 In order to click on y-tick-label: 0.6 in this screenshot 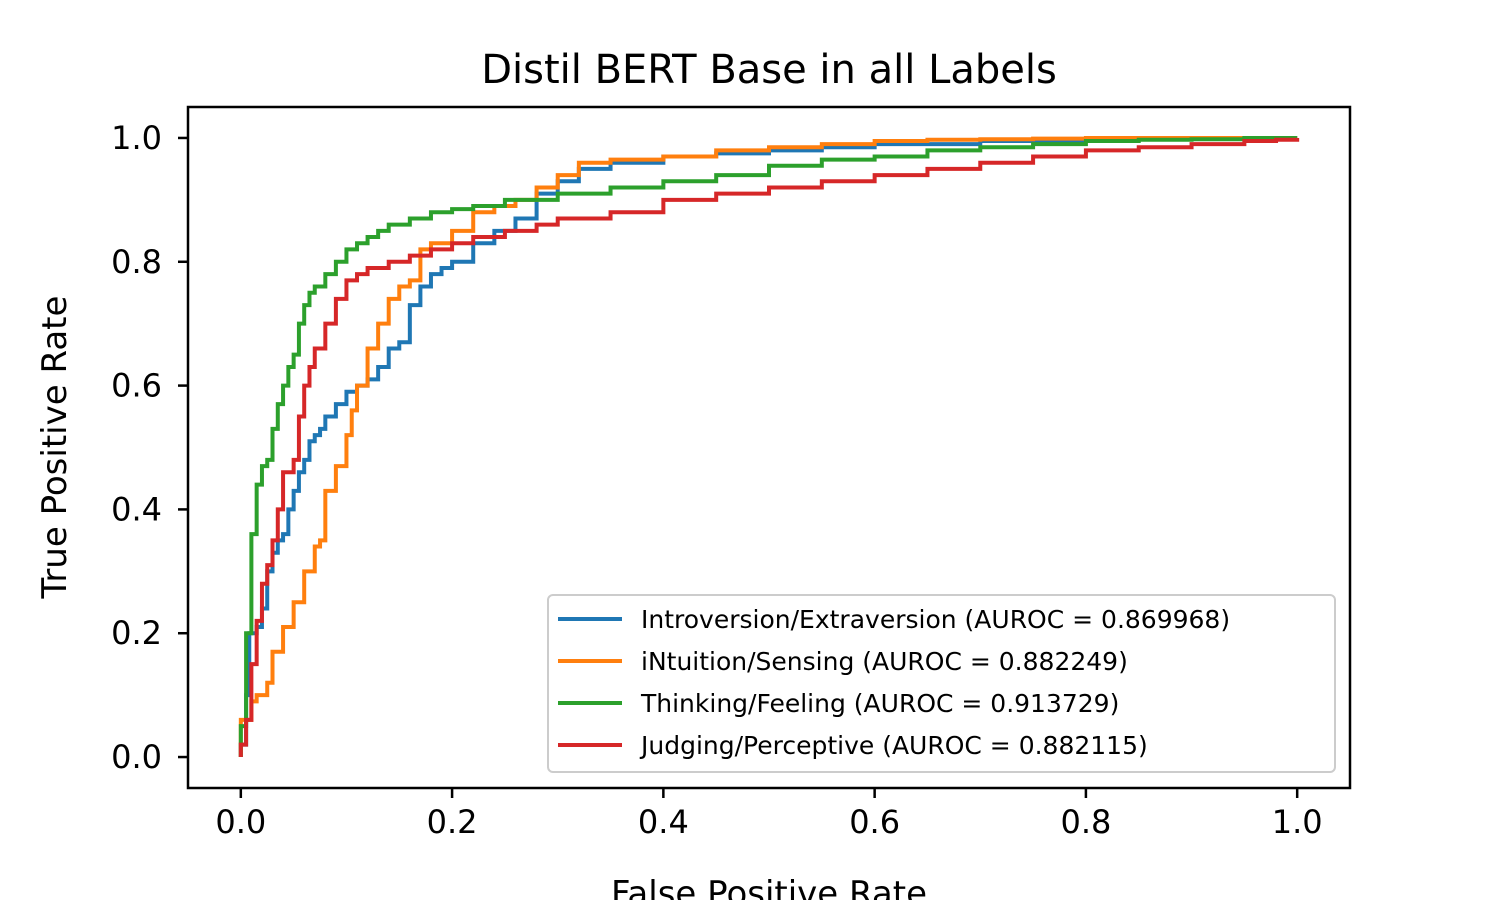, I will do `click(136, 386)`.